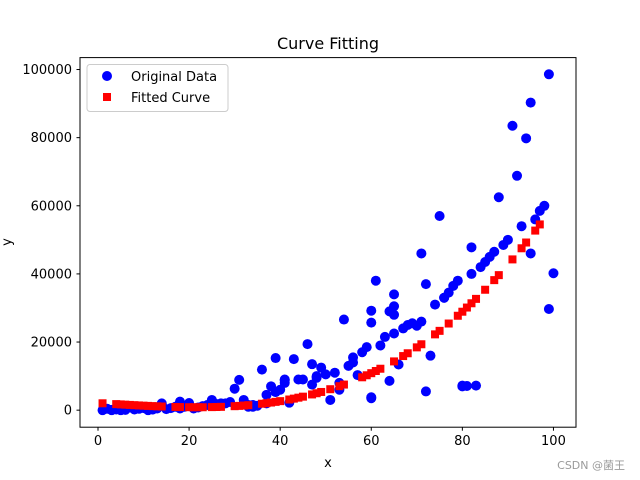  I want to click on x-tick-label: 80, so click(462, 441).